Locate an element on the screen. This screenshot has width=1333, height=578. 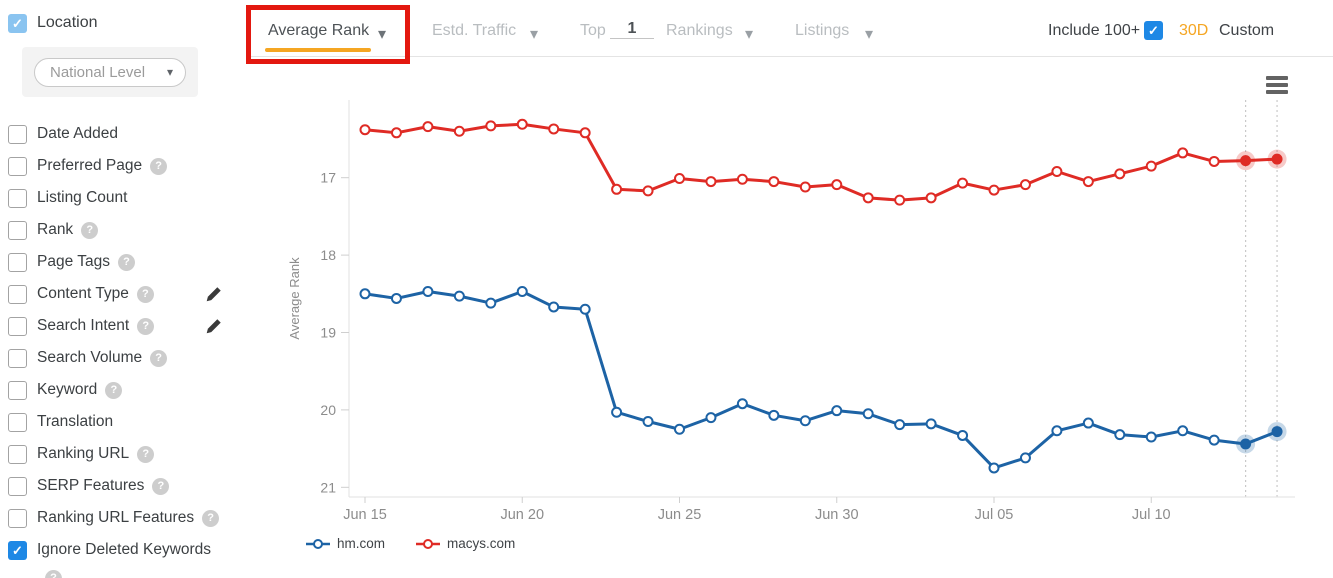
filter-search-intent: ✓ Search Intent? is located at coordinates (128, 326).